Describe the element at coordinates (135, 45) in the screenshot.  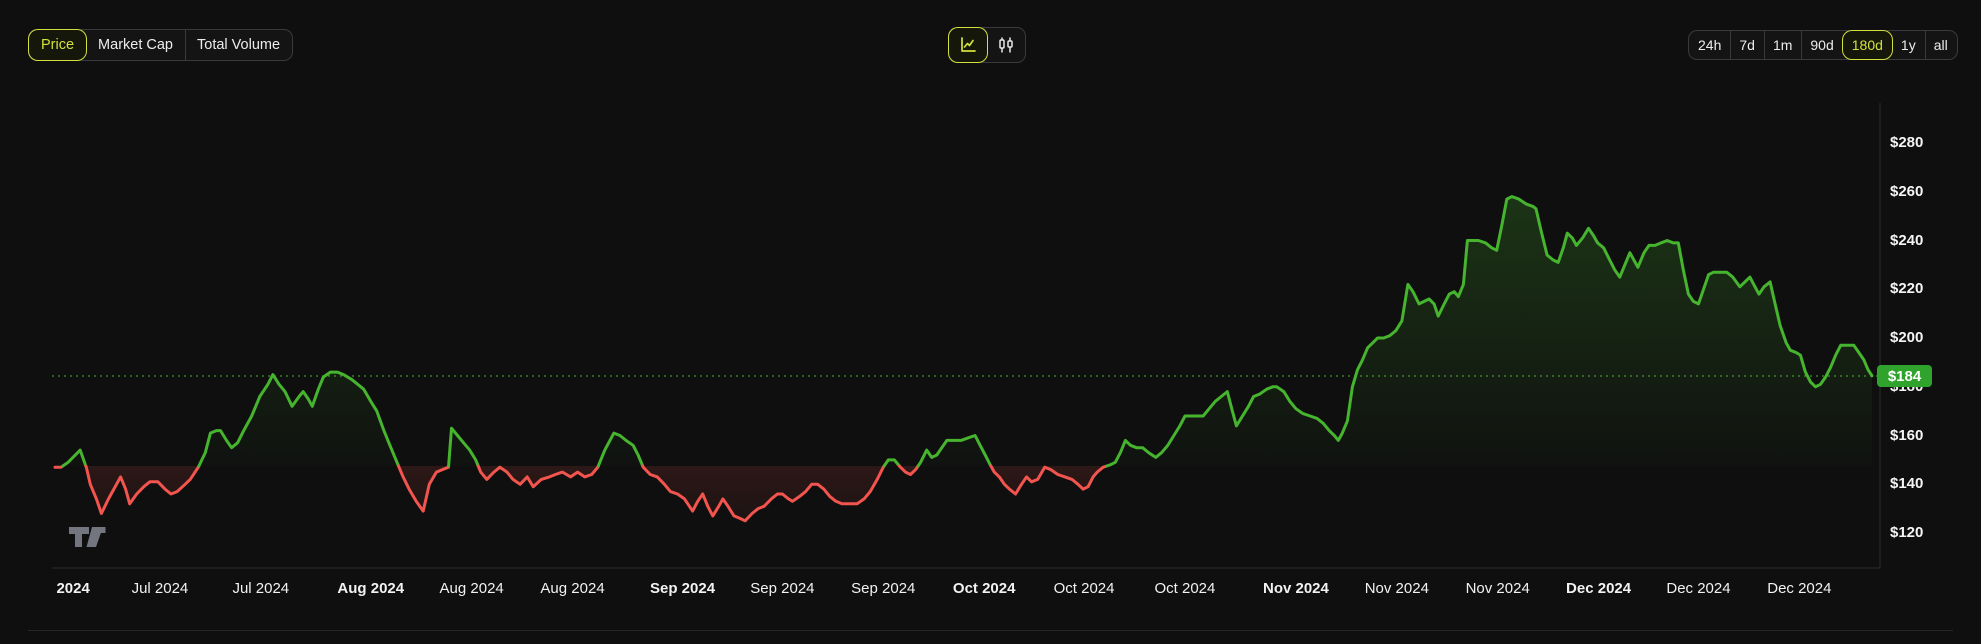
I see `metric-tab-market-cap: Market Cap` at that location.